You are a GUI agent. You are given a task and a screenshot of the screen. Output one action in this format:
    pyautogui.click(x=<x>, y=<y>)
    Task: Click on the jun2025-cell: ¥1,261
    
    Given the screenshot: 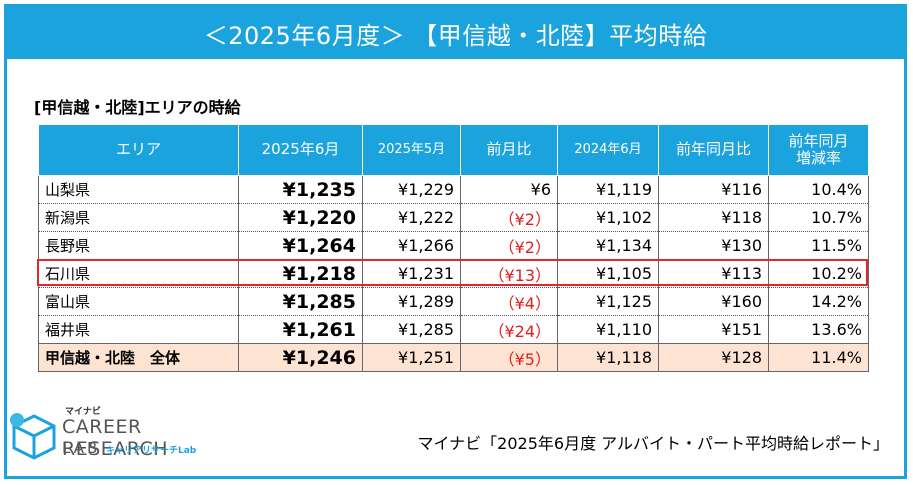 What is the action you would take?
    pyautogui.click(x=300, y=329)
    